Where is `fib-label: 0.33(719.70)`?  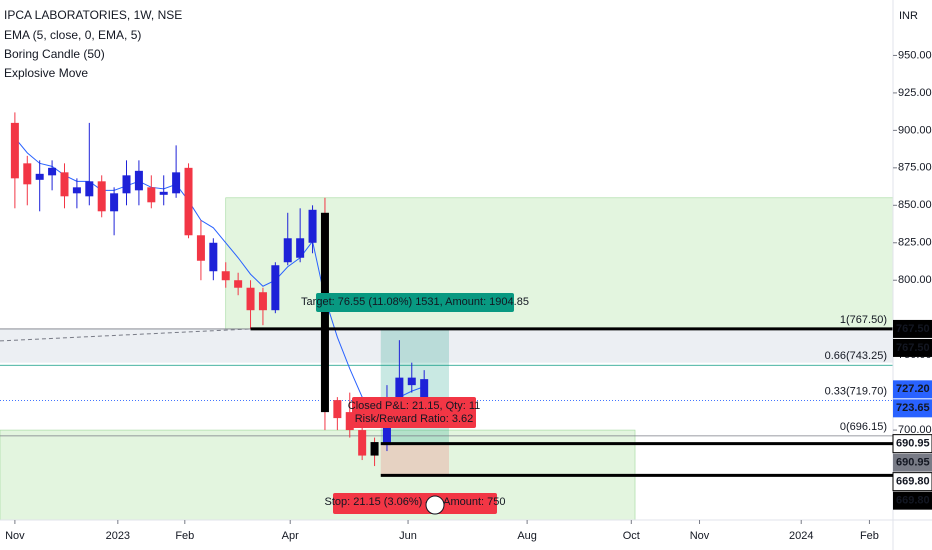 fib-label: 0.33(719.70) is located at coordinates (856, 391).